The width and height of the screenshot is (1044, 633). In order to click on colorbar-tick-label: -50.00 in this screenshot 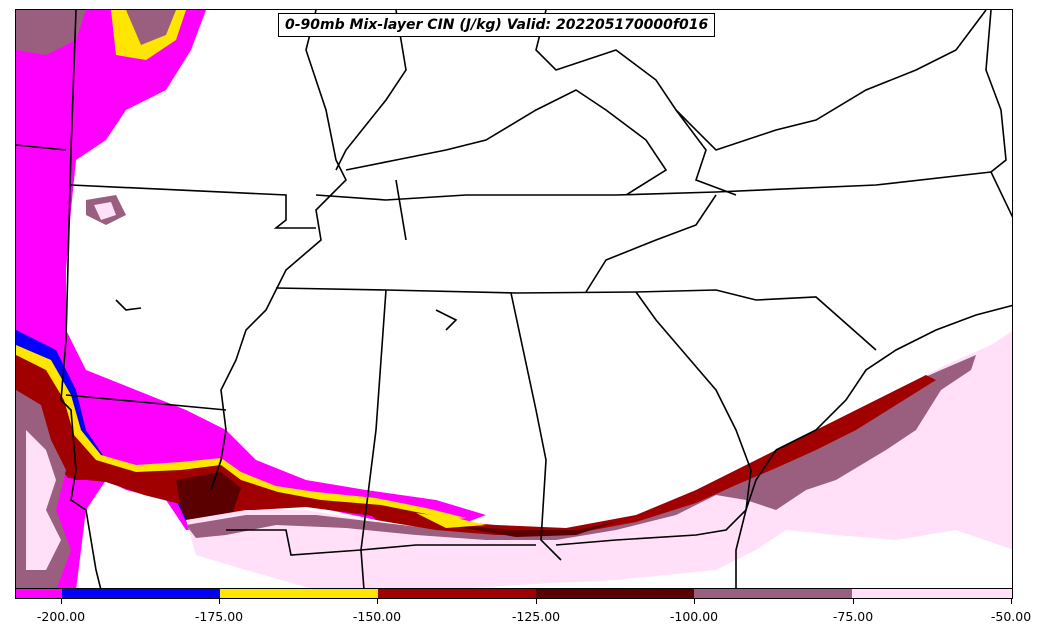, I will do `click(1011, 616)`.